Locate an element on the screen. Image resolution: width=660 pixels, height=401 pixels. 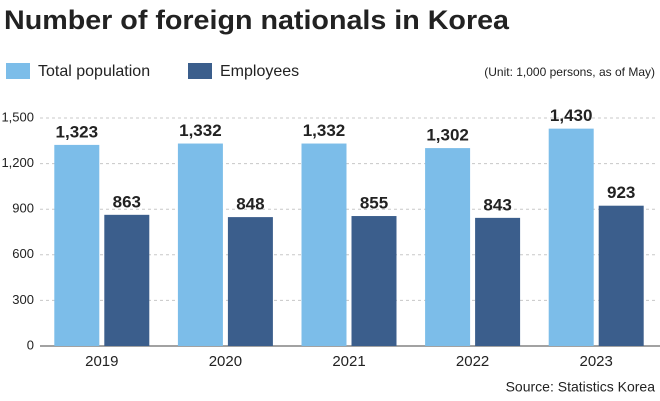
value-label: 848 is located at coordinates (250, 204).